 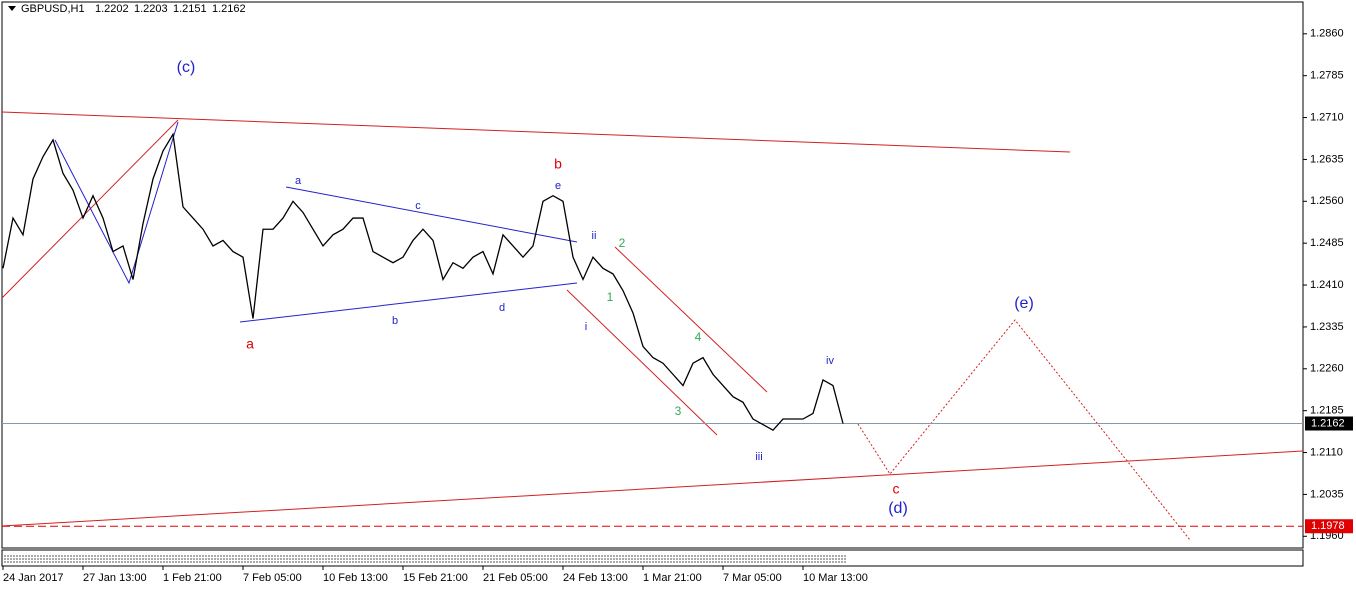 I want to click on wave-label: i, so click(x=586, y=327).